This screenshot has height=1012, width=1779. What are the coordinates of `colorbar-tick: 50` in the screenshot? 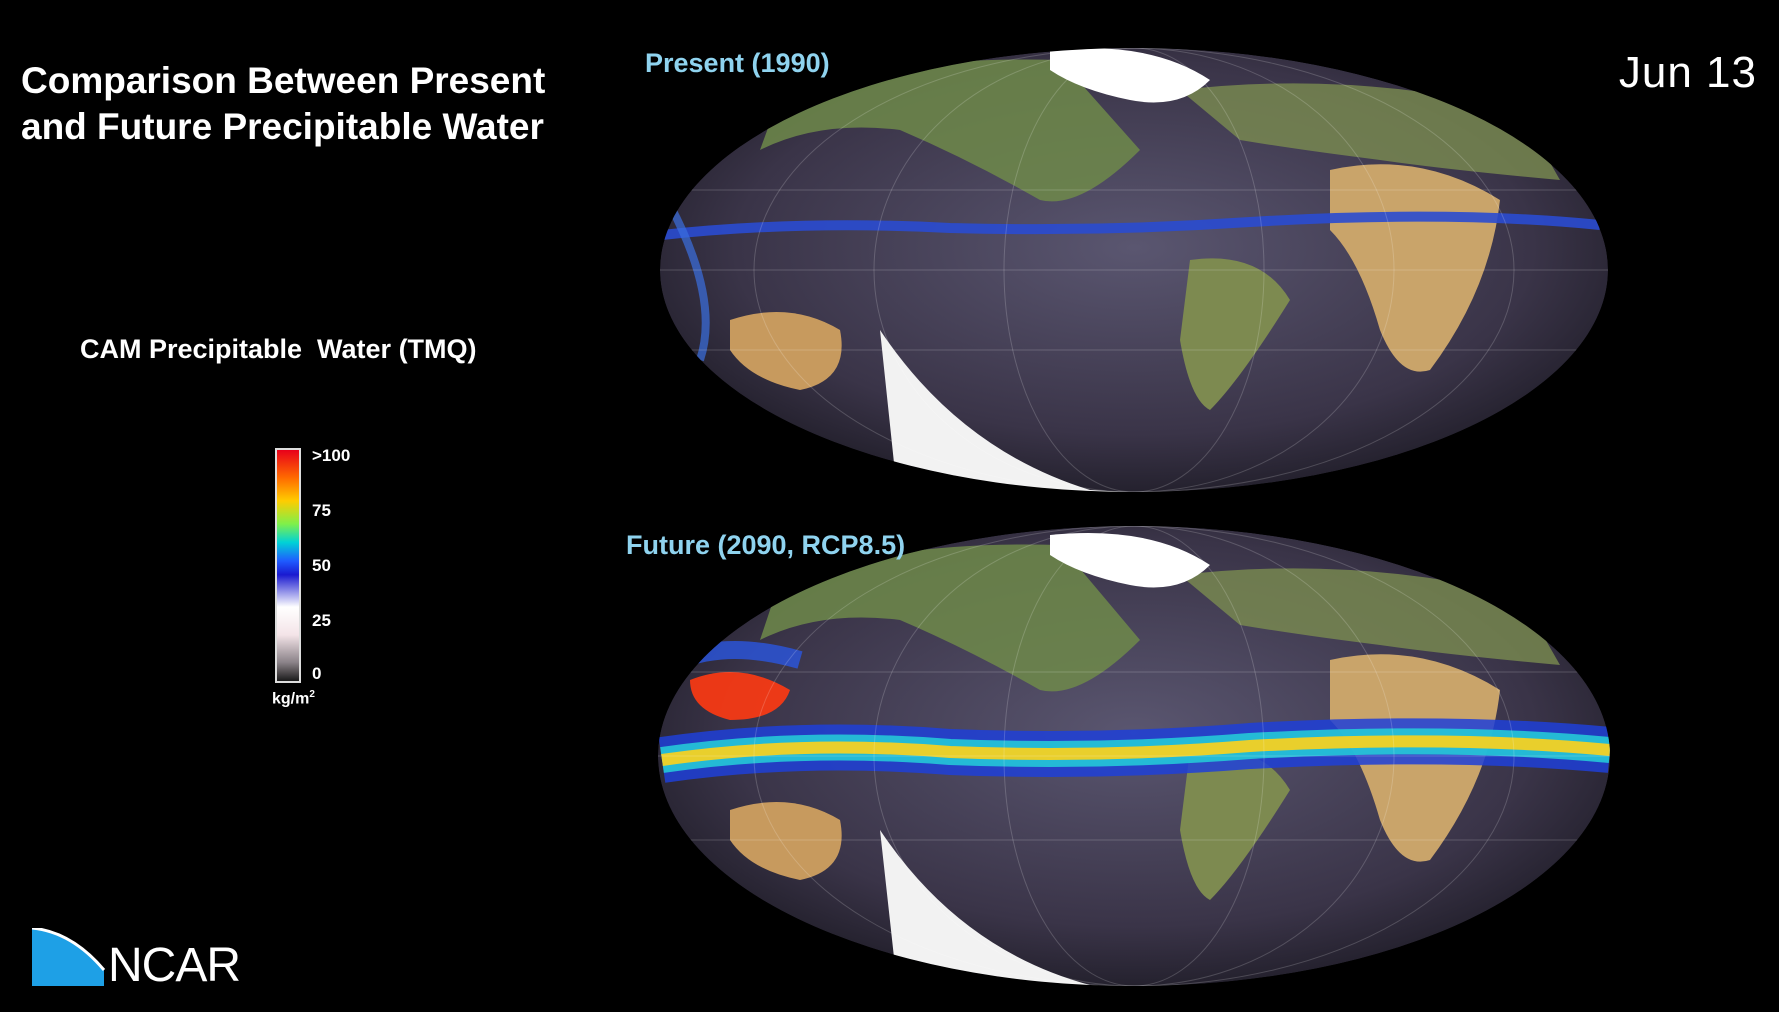 It's located at (321, 565).